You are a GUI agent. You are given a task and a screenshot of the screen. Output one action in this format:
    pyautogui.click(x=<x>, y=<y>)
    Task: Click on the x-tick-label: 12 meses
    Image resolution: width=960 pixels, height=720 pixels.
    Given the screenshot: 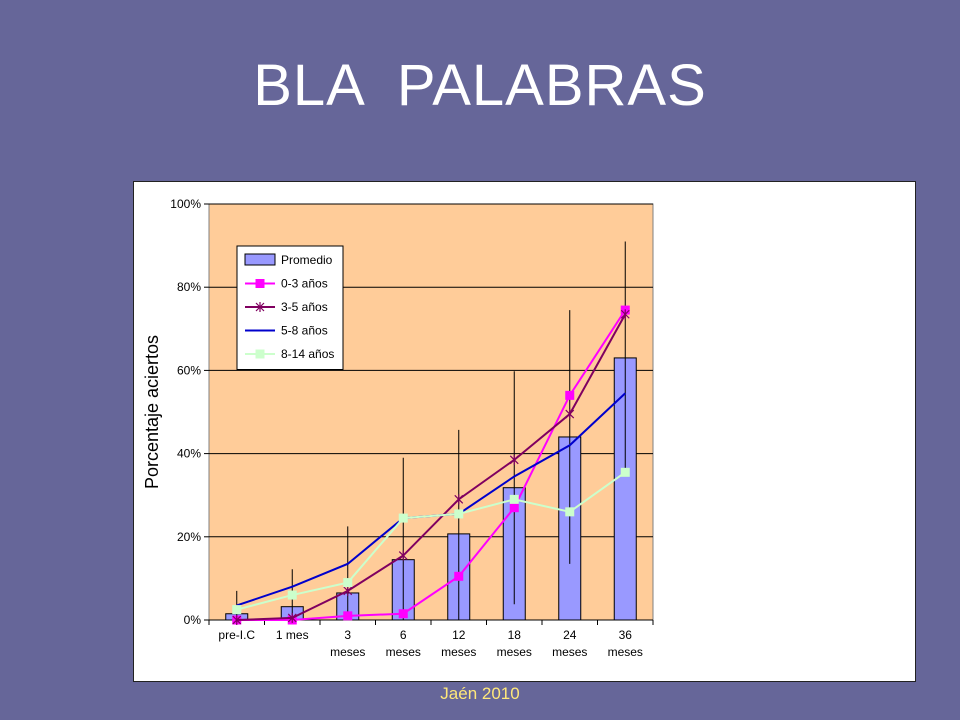 What is the action you would take?
    pyautogui.click(x=458, y=643)
    